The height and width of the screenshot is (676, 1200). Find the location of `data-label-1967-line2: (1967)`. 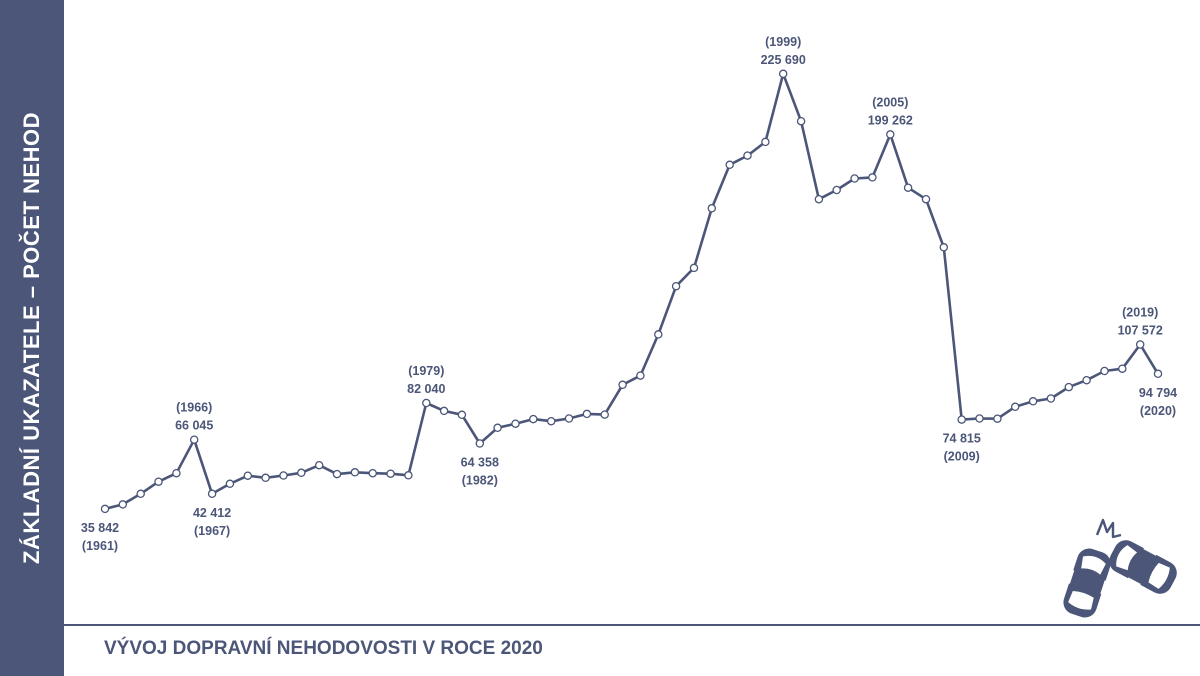

data-label-1967-line2: (1967) is located at coordinates (212, 531).